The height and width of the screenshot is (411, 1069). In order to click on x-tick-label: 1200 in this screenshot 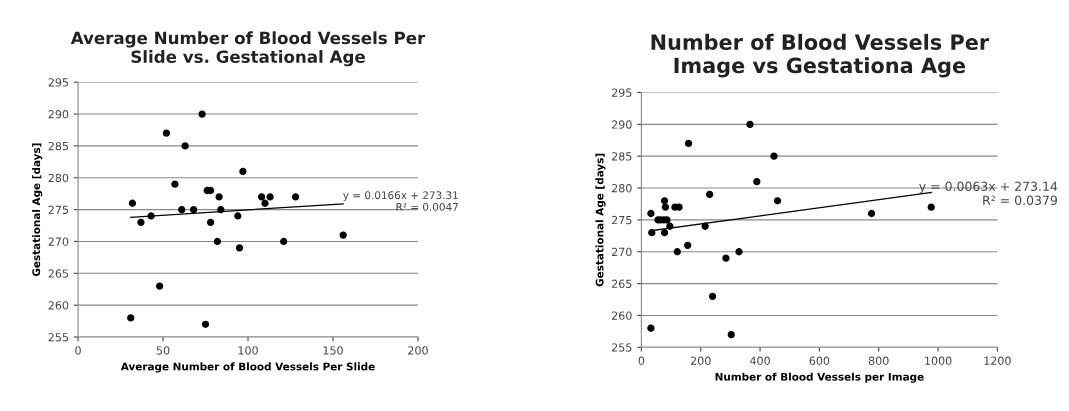, I will do `click(997, 360)`.